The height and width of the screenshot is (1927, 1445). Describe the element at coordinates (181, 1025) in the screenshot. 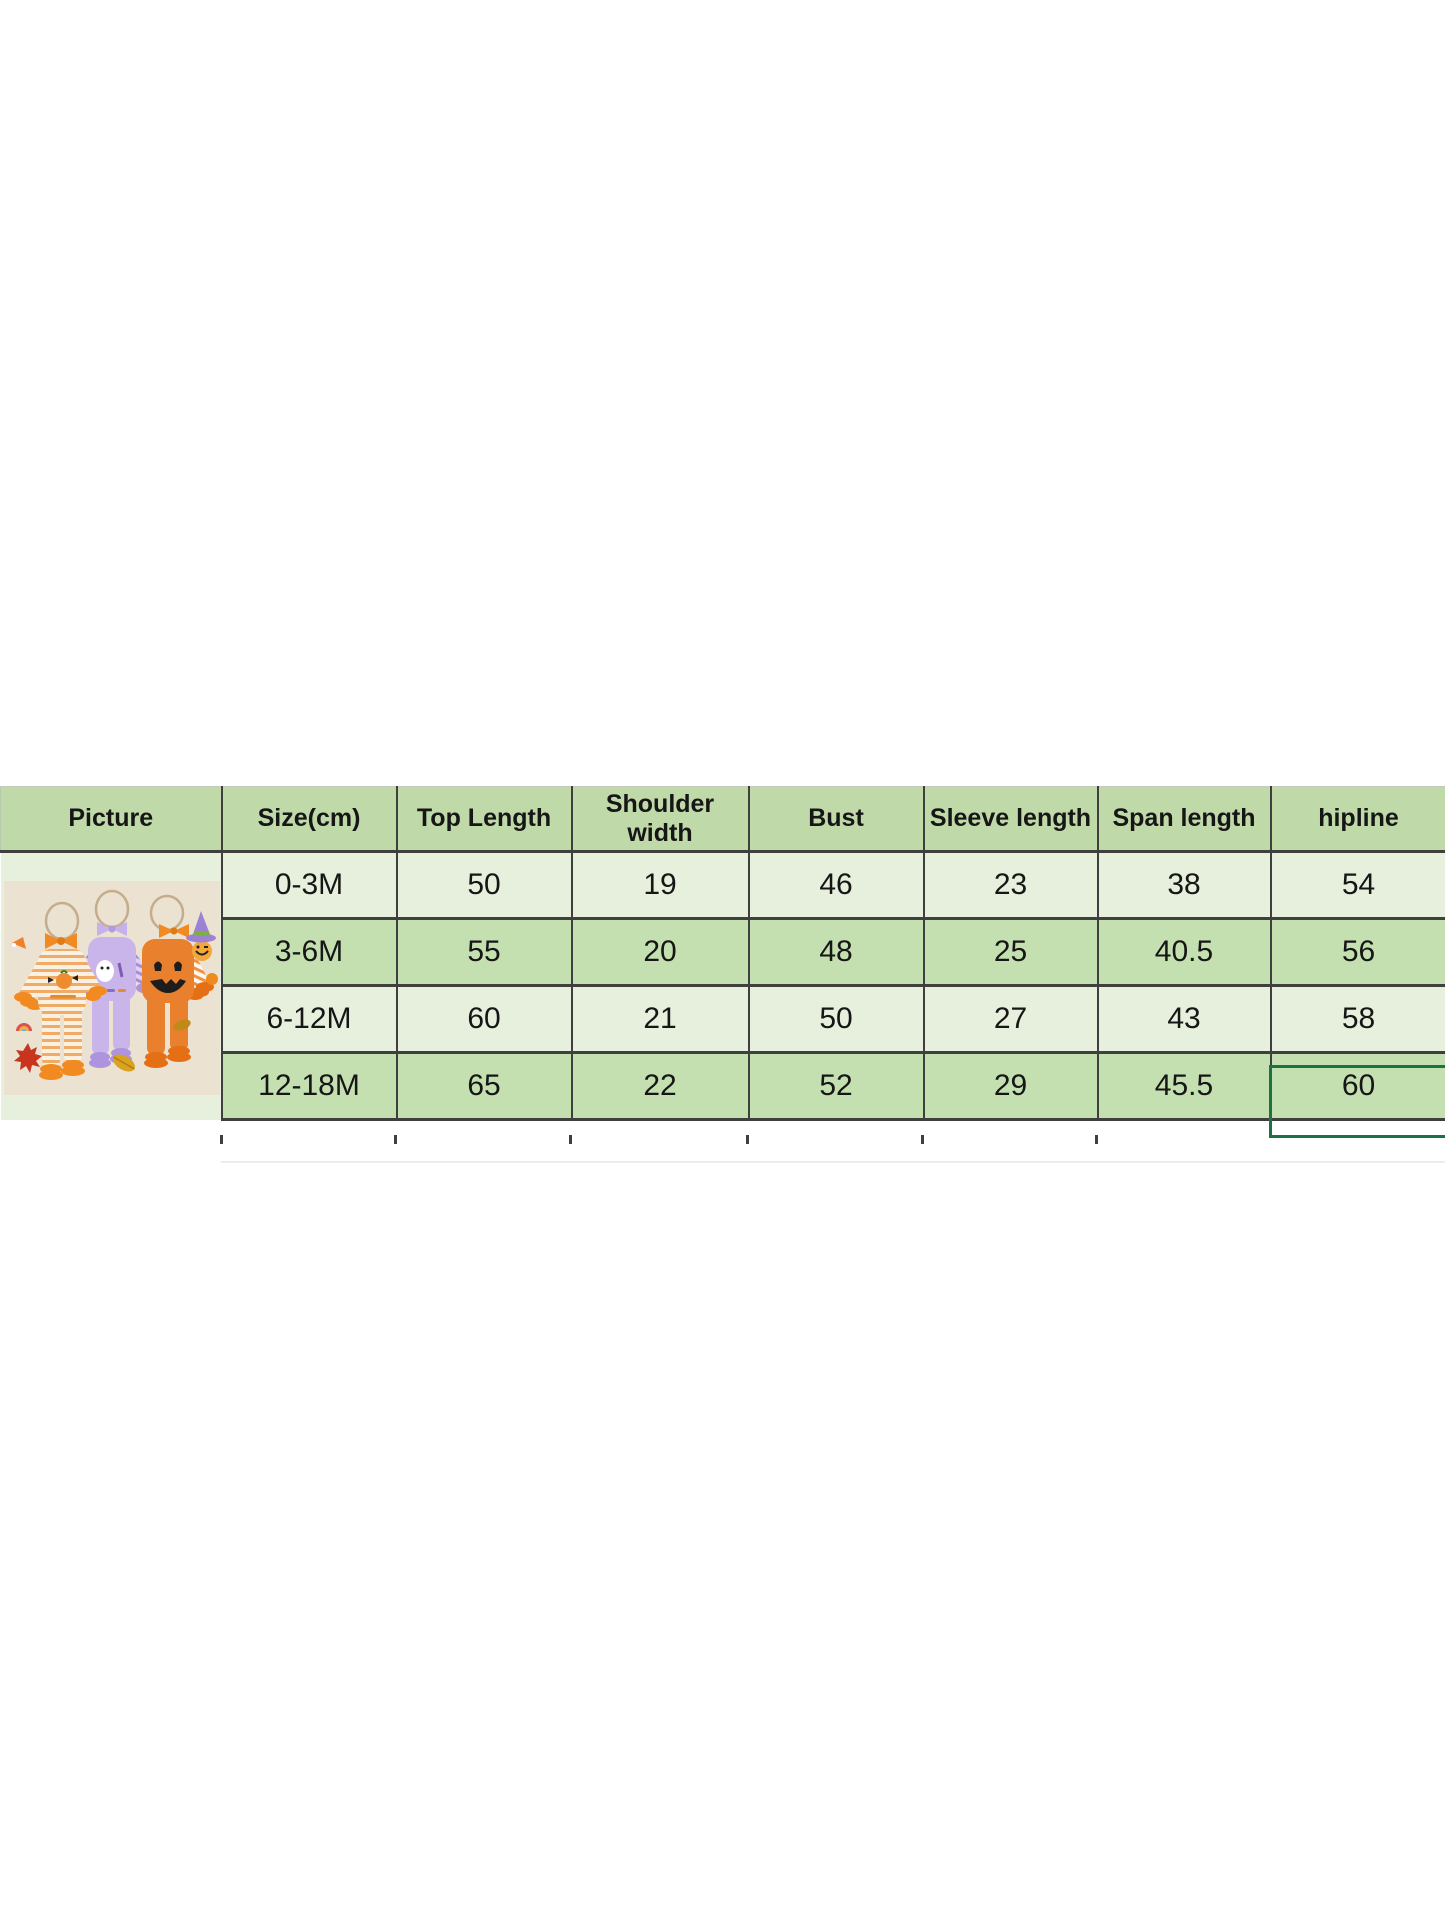

I see `golden-leaf-icon` at that location.